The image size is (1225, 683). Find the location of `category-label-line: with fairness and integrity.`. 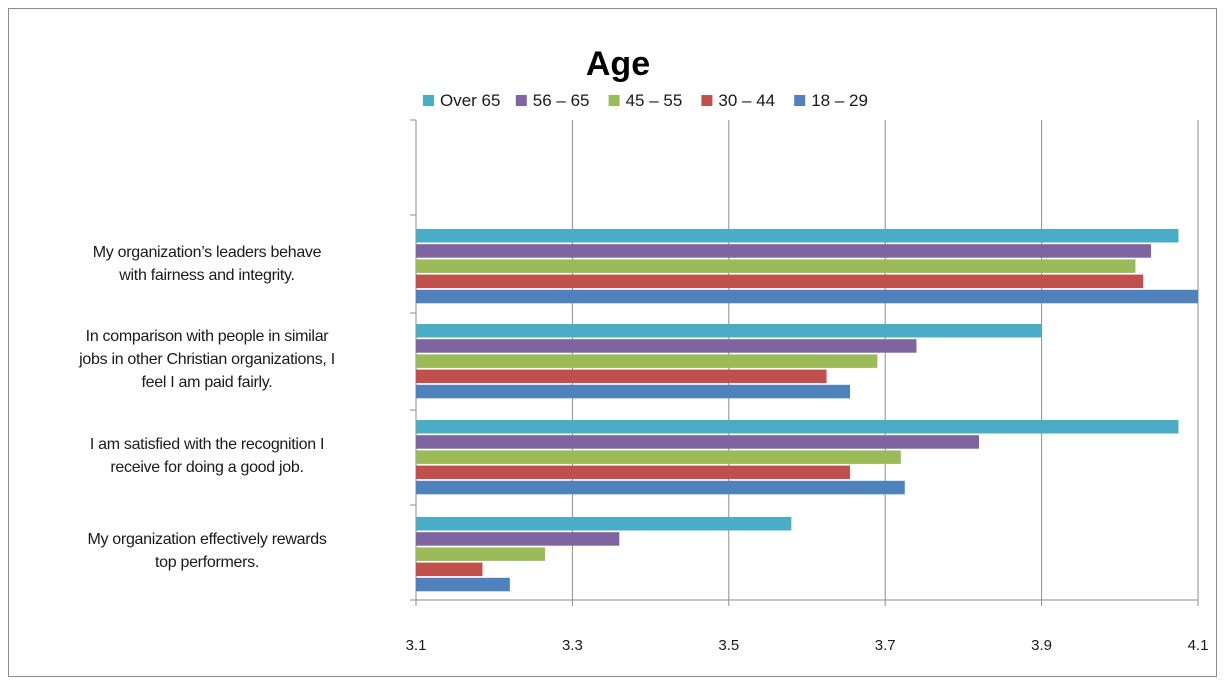

category-label-line: with fairness and integrity. is located at coordinates (207, 275).